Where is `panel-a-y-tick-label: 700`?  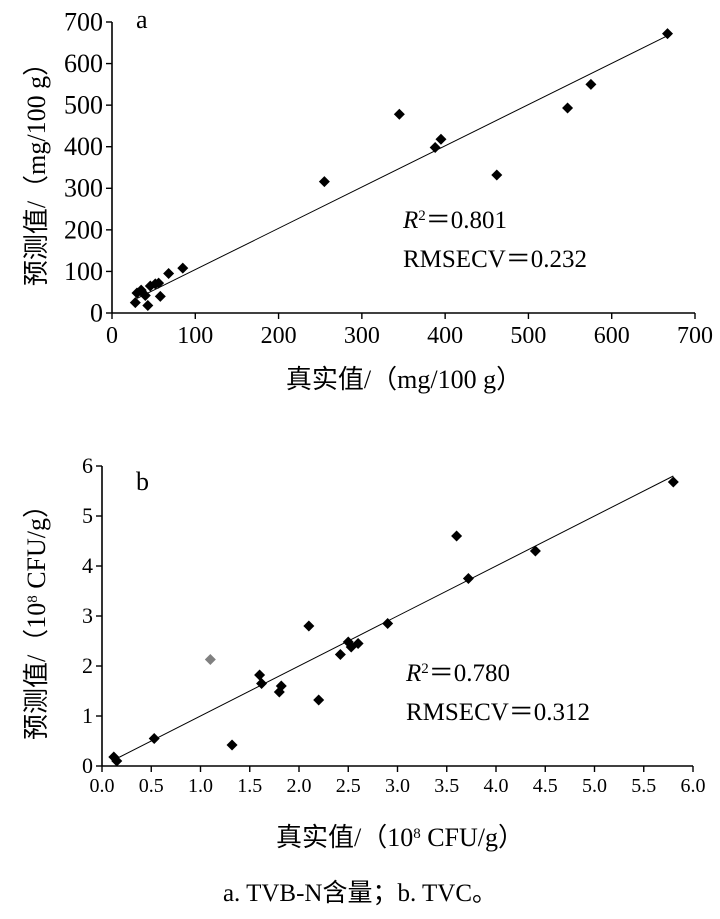
panel-a-y-tick-label: 700 is located at coordinates (83, 21).